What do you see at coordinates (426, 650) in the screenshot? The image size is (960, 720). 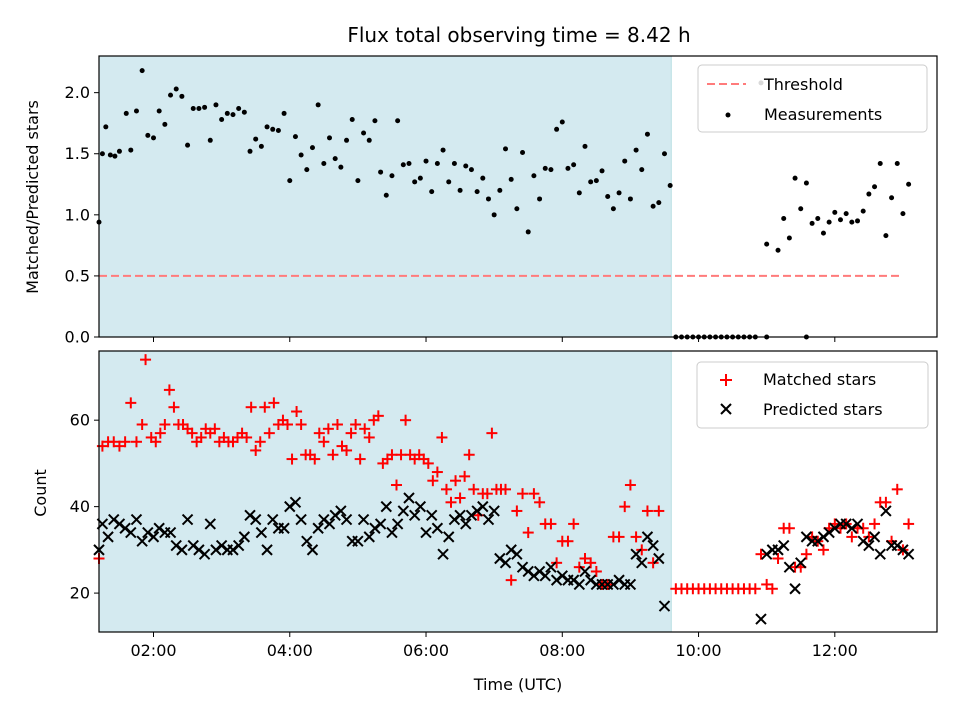 I see `bottom-xtick-label: 06:00` at bounding box center [426, 650].